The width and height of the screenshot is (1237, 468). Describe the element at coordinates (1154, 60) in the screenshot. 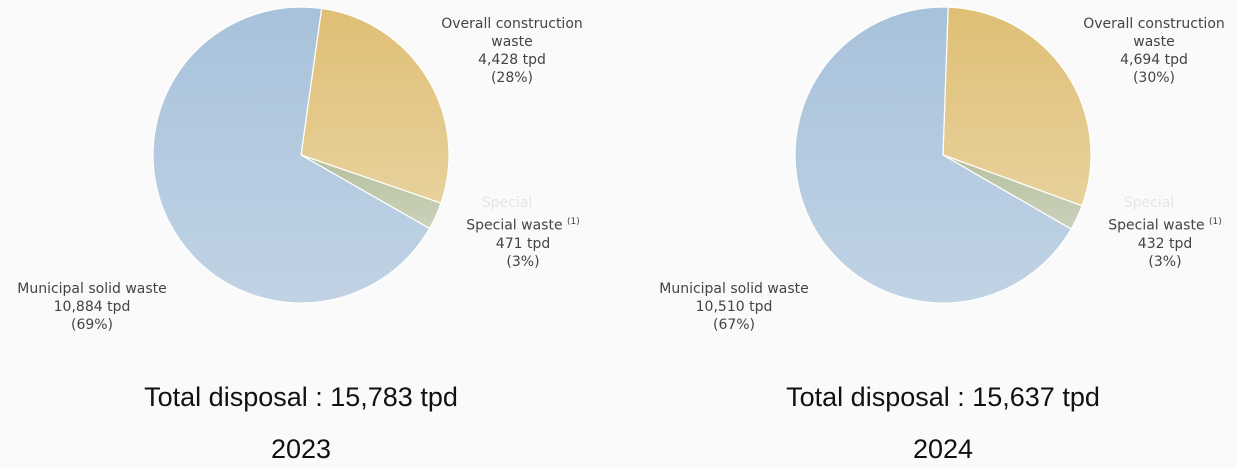

I see `value-label: 4,694 tpd` at that location.